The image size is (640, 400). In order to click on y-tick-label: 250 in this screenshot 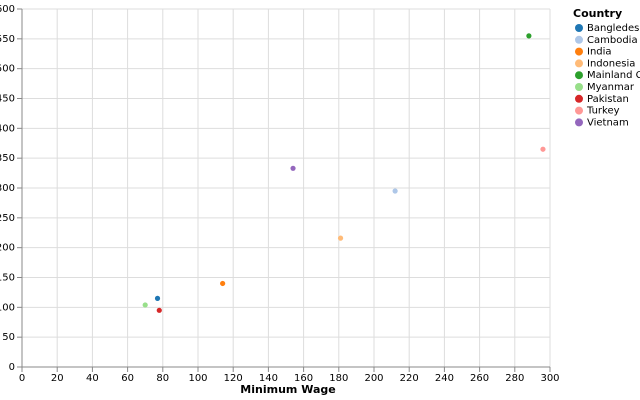, I will do `click(7, 218)`.